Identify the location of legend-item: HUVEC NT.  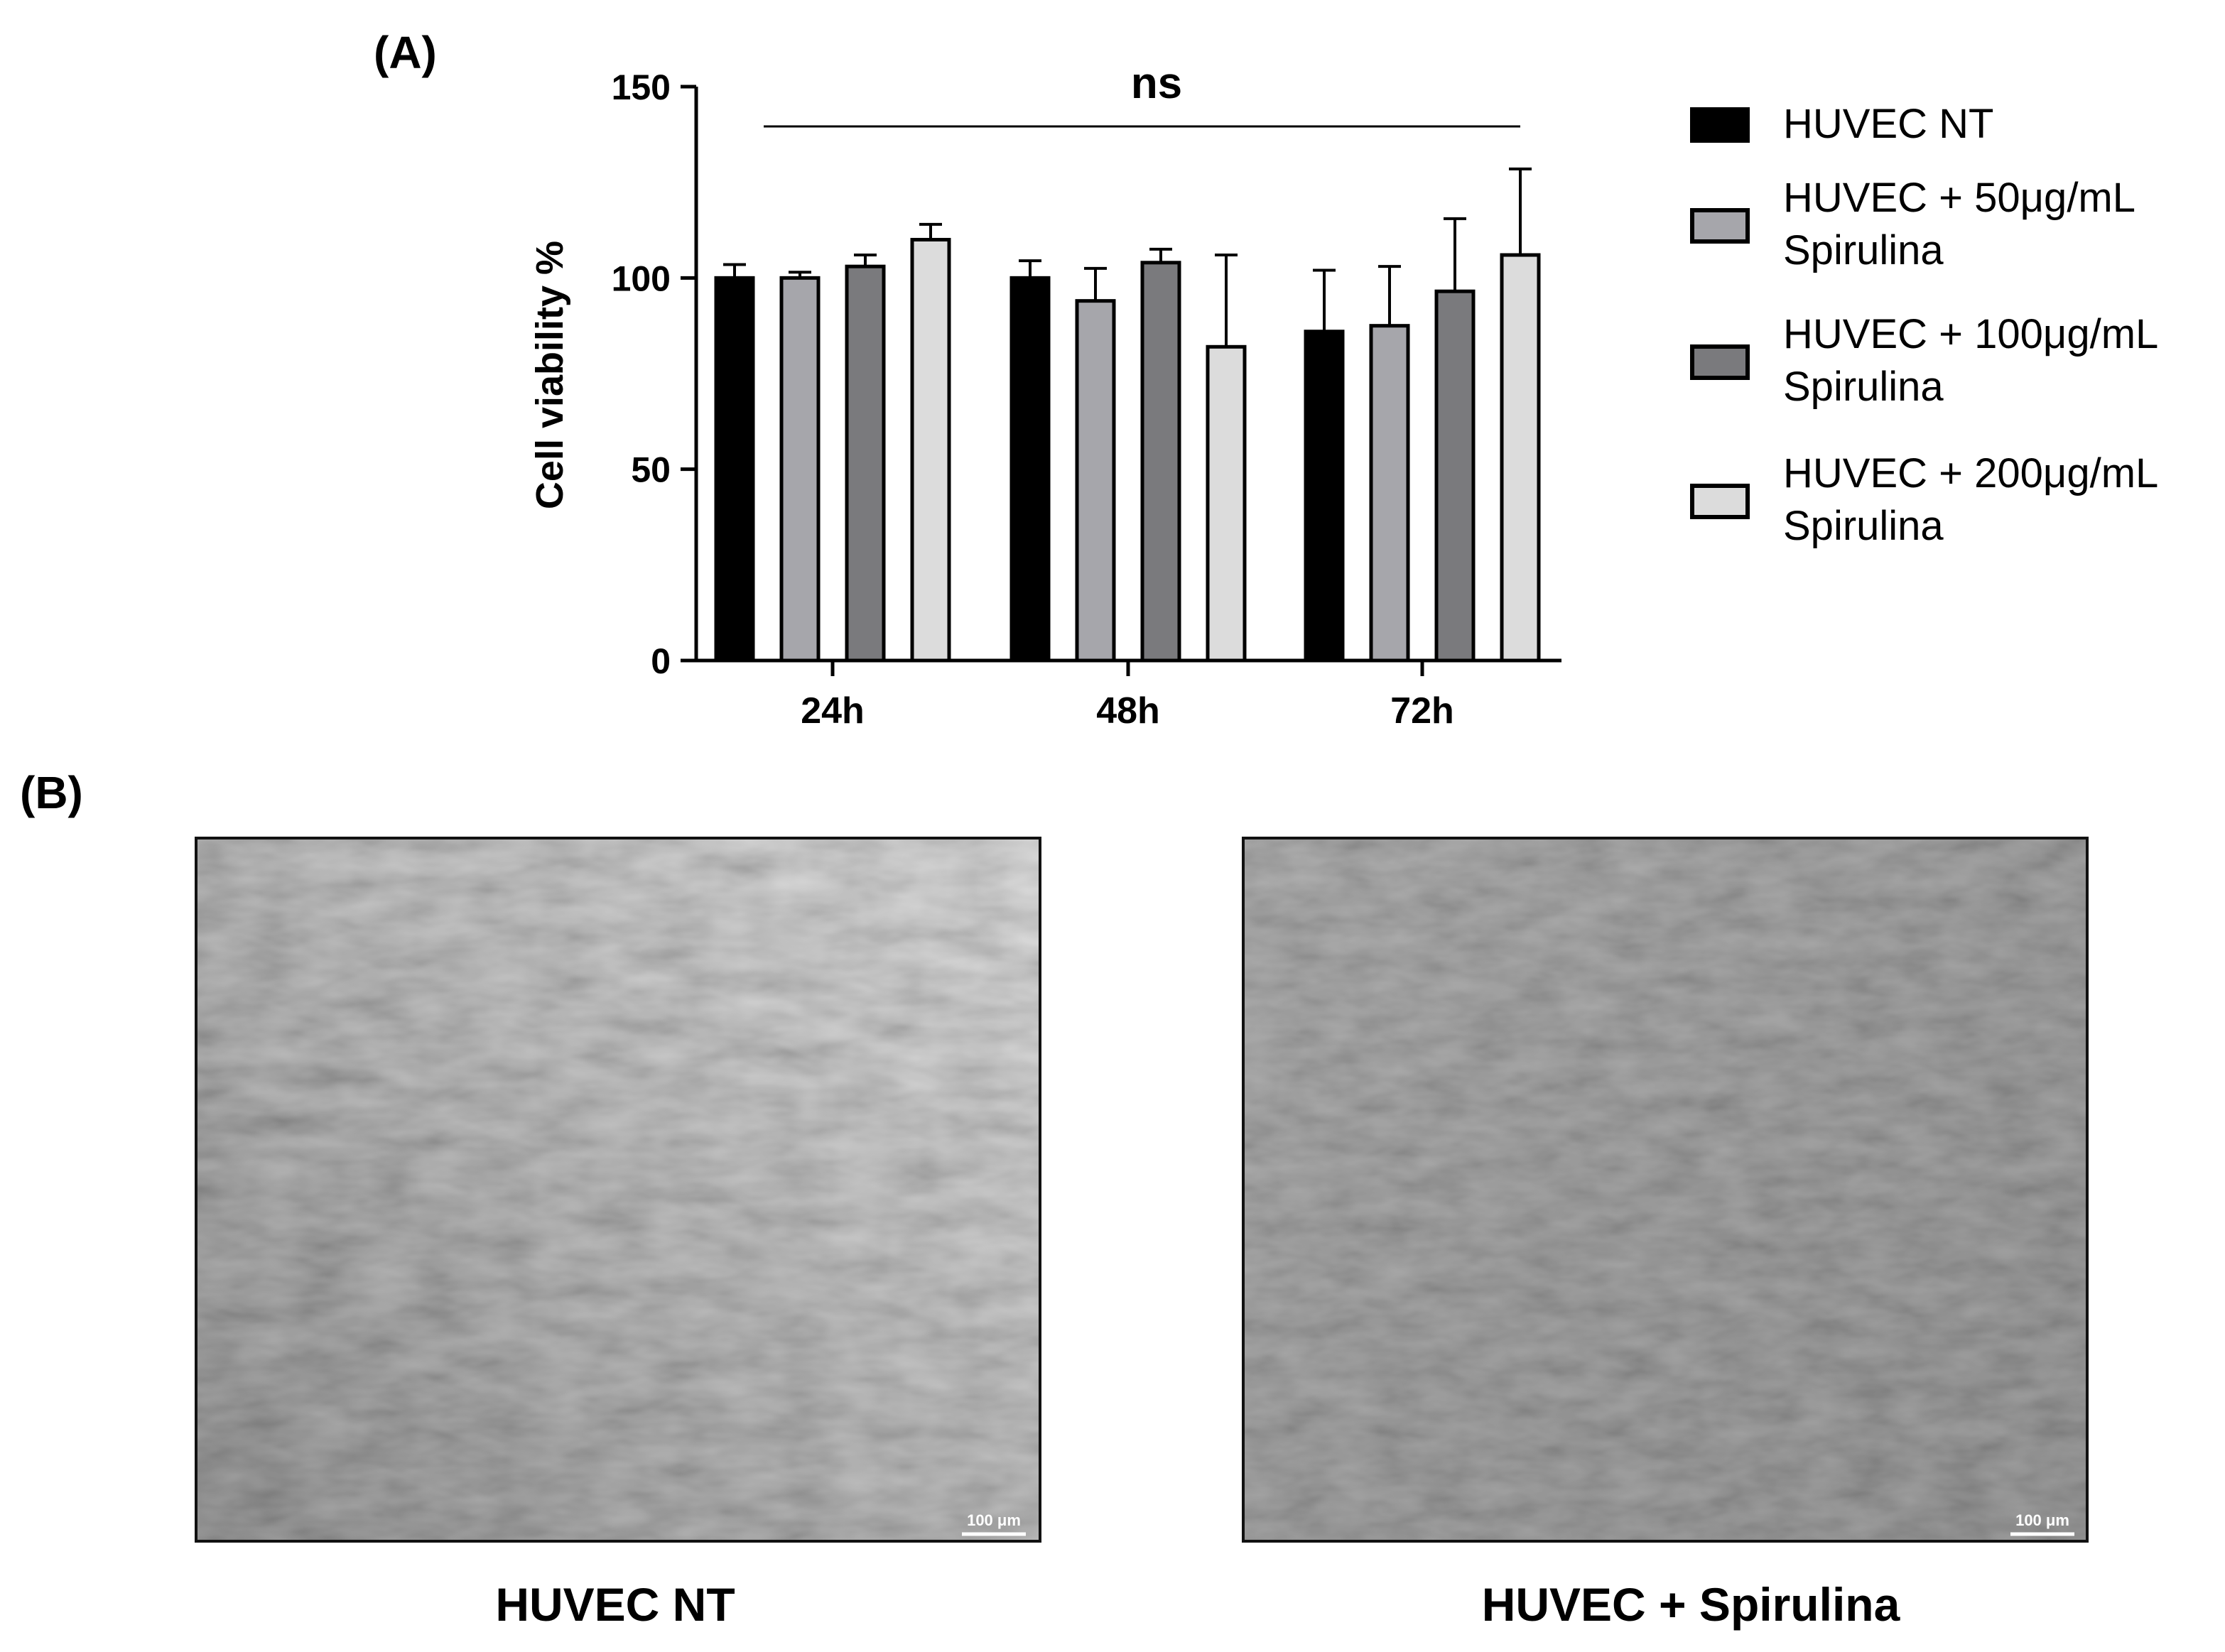
(1841, 124).